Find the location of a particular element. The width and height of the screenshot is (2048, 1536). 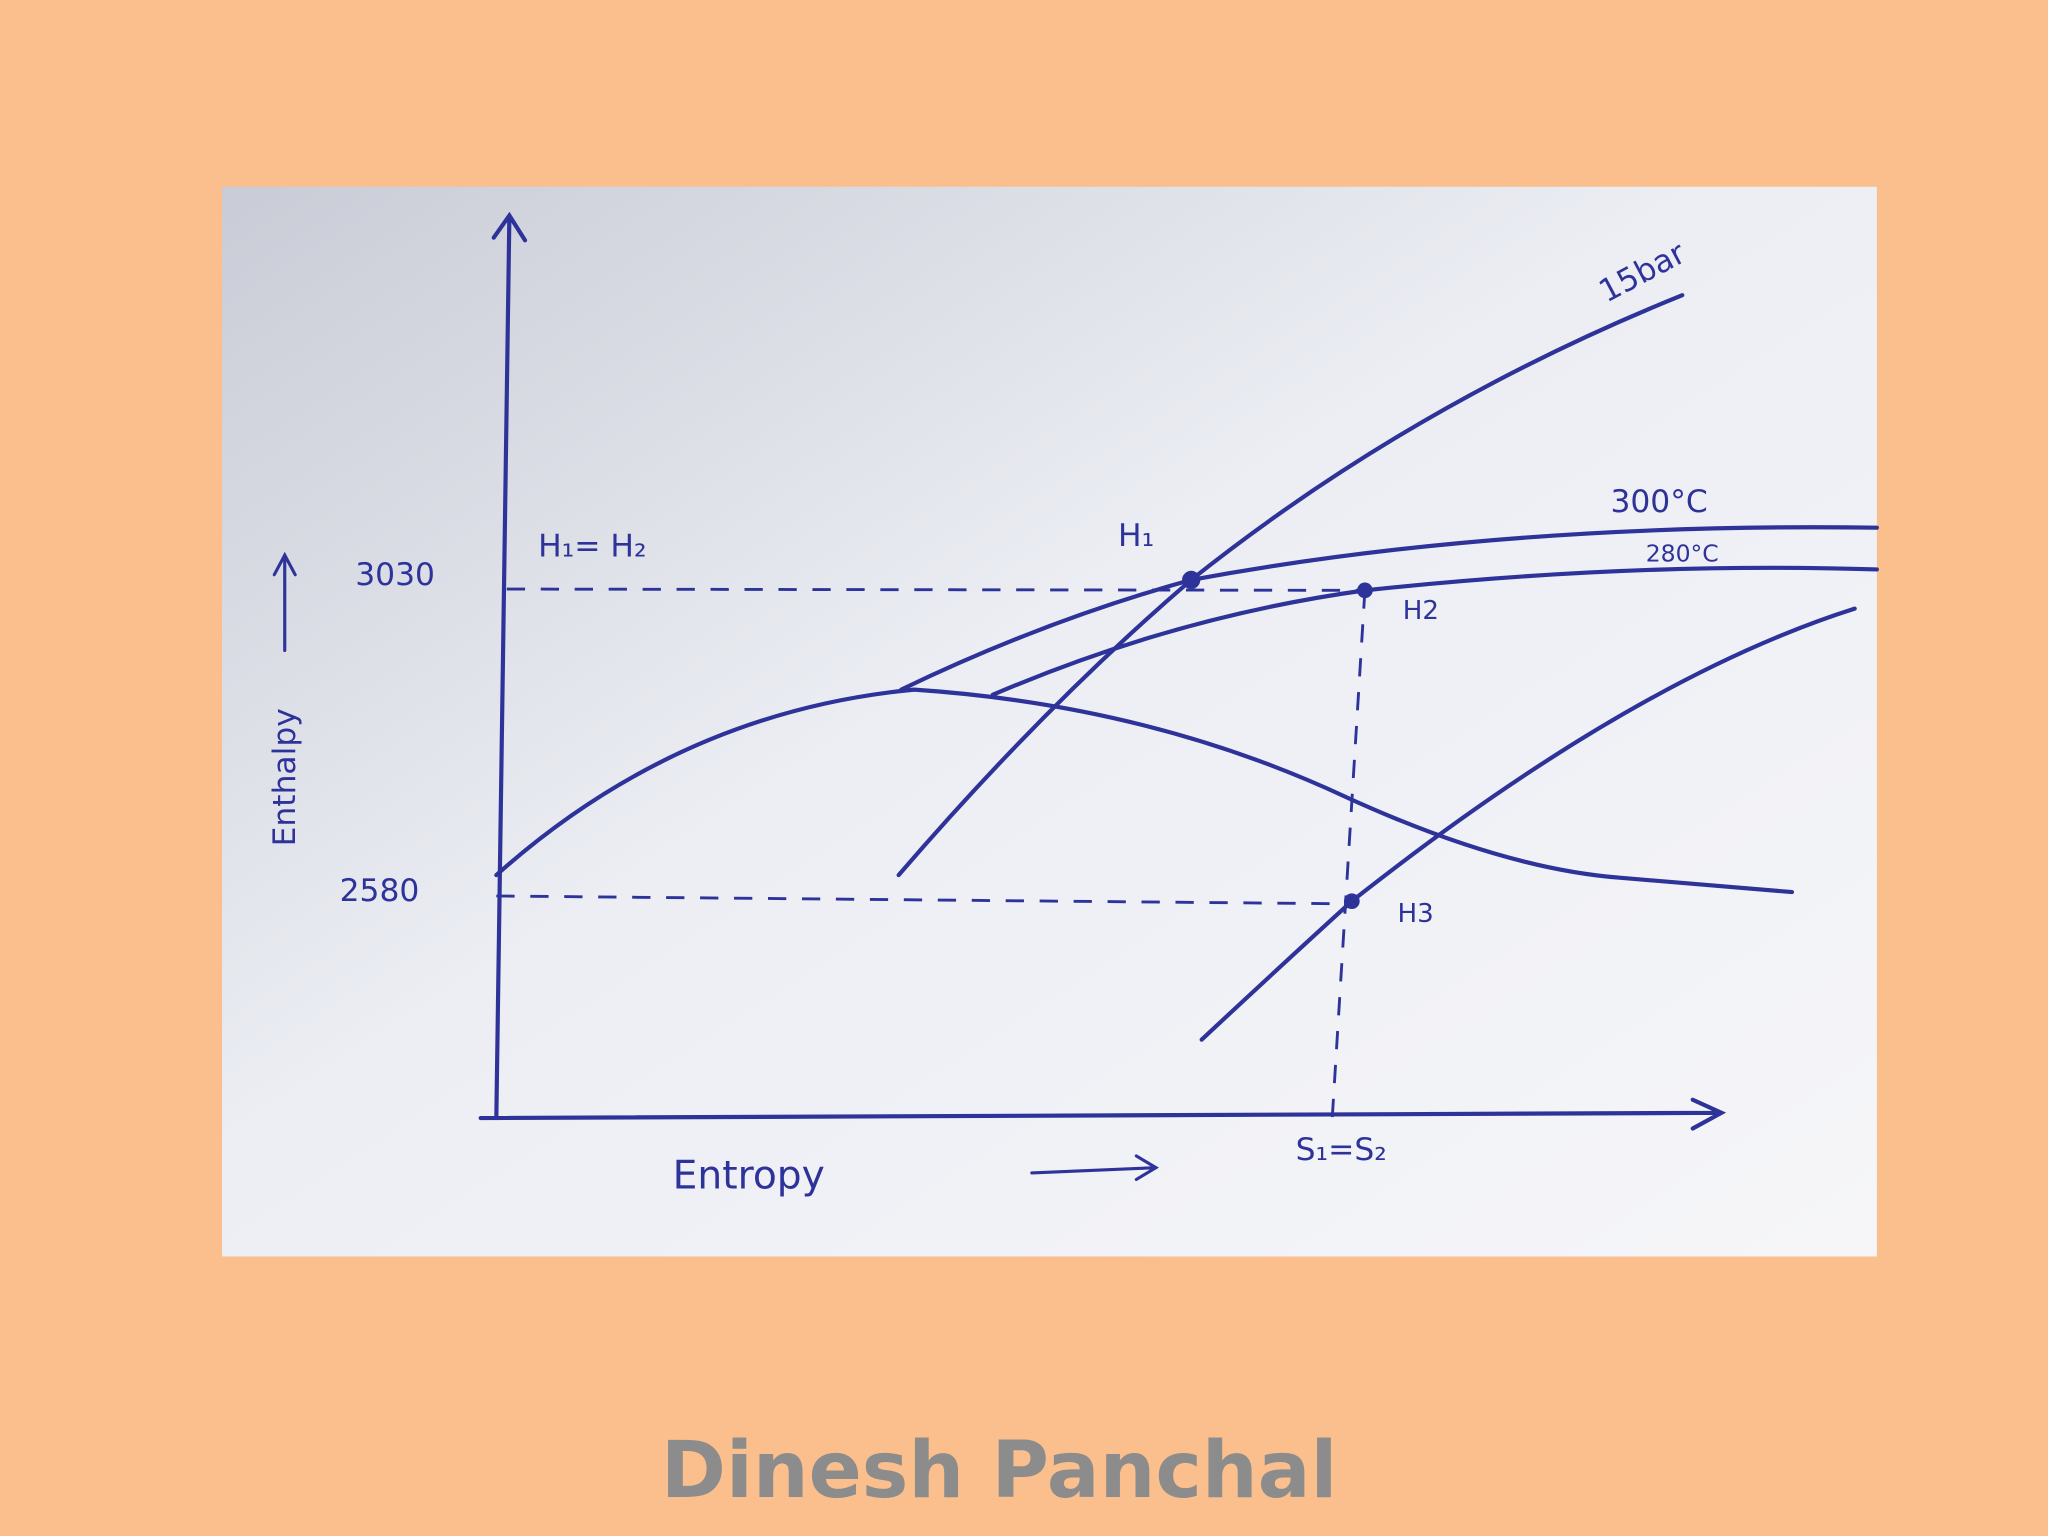

y-axis is located at coordinates (509, 666).